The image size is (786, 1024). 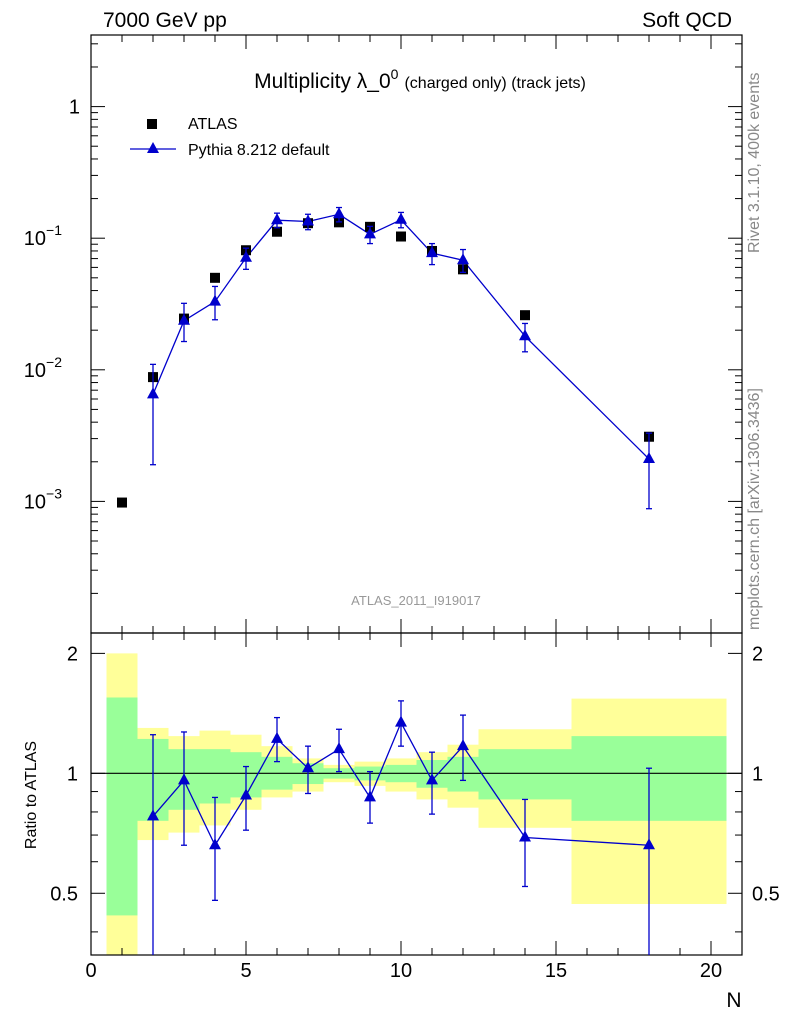 I want to click on ratio-y-tick-label-right: 2, so click(x=757, y=654).